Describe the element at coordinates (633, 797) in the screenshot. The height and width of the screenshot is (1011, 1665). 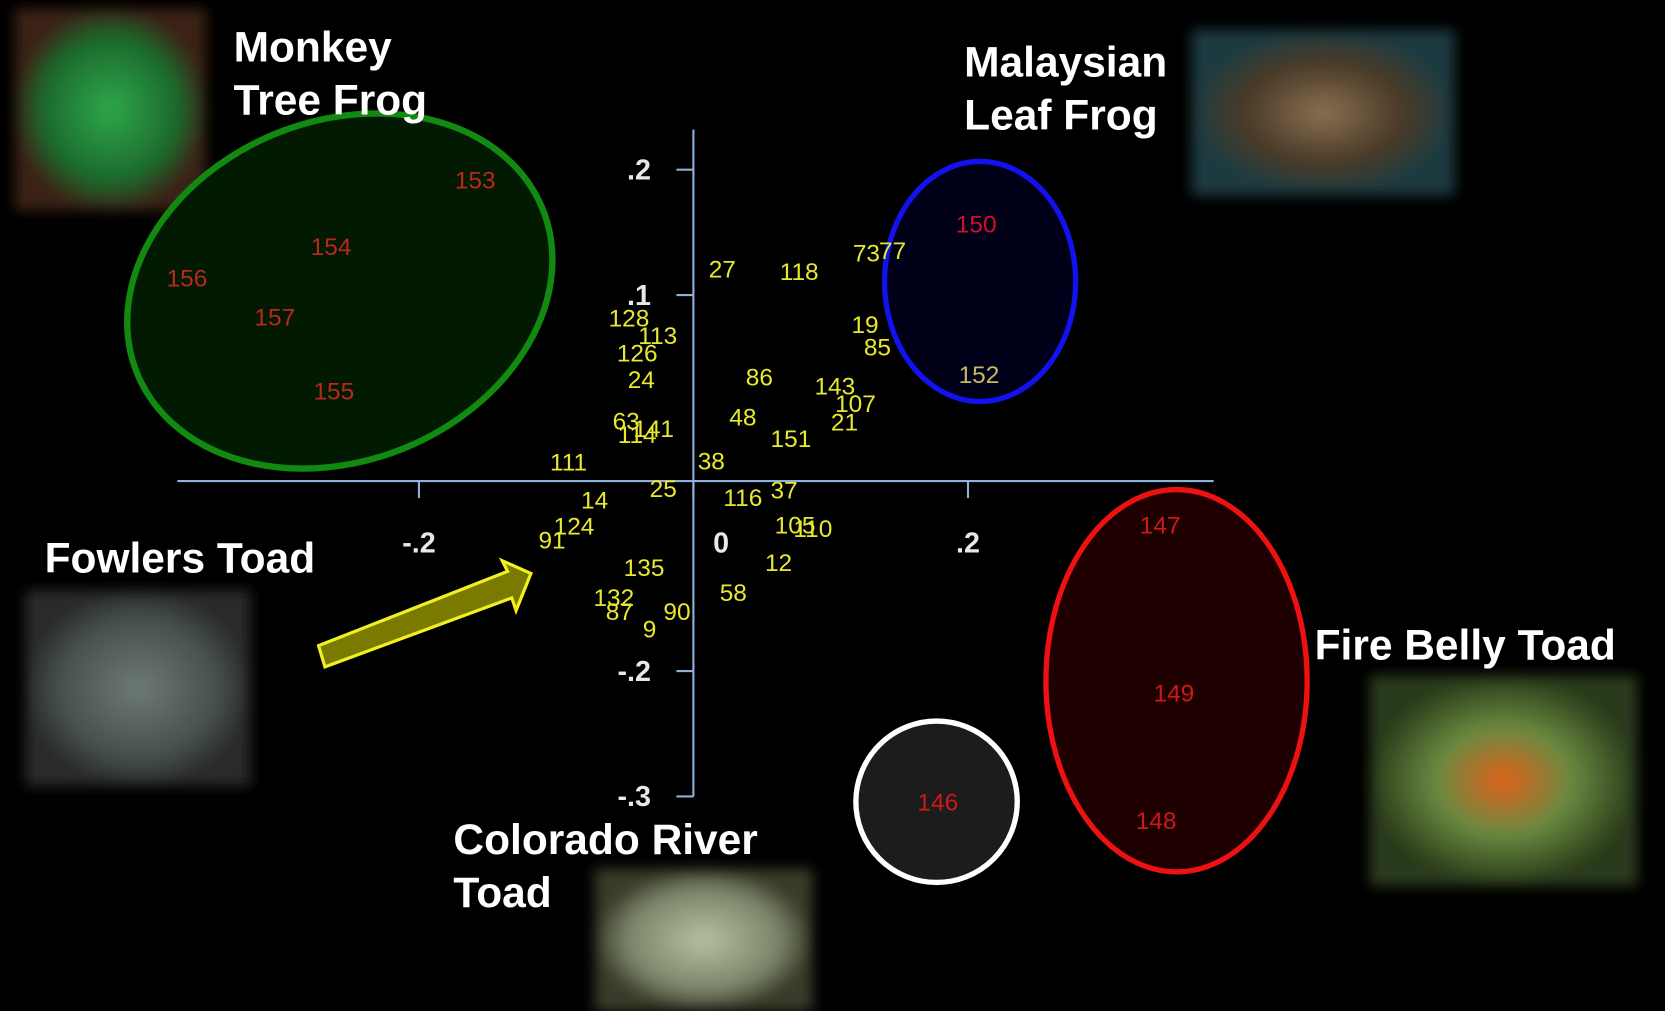
I see `y-tick-label: -.3` at that location.